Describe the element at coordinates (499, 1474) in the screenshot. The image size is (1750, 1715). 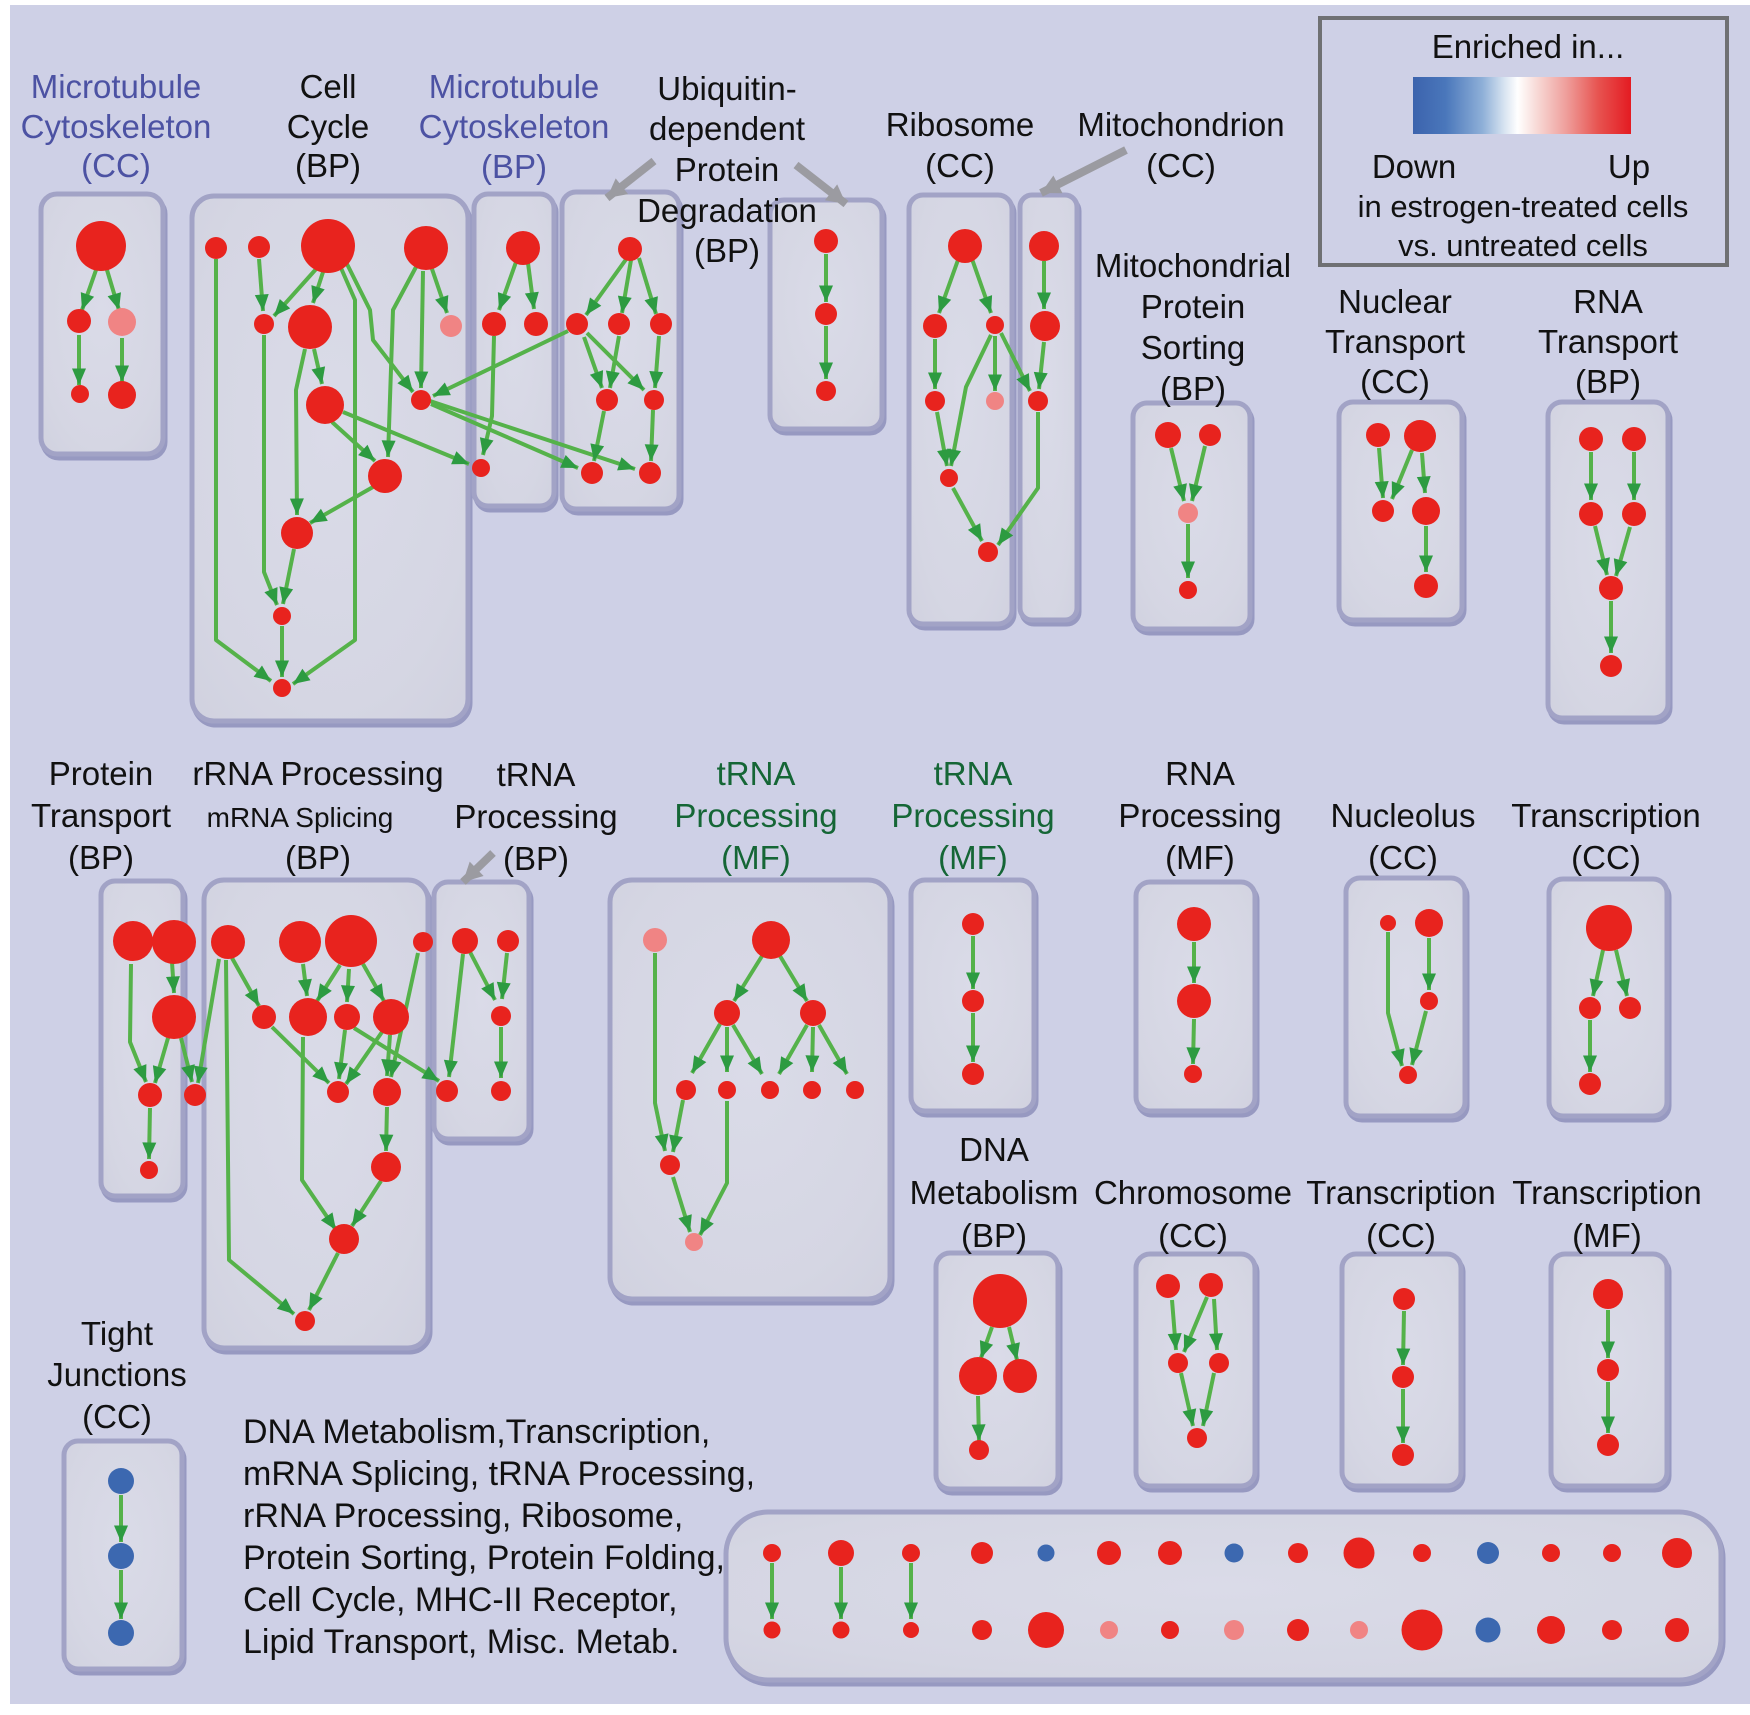
I see `svg-text:mRNA Splicing, tRNA Processing: mRNA Splicing, tRNA Processing,` at that location.